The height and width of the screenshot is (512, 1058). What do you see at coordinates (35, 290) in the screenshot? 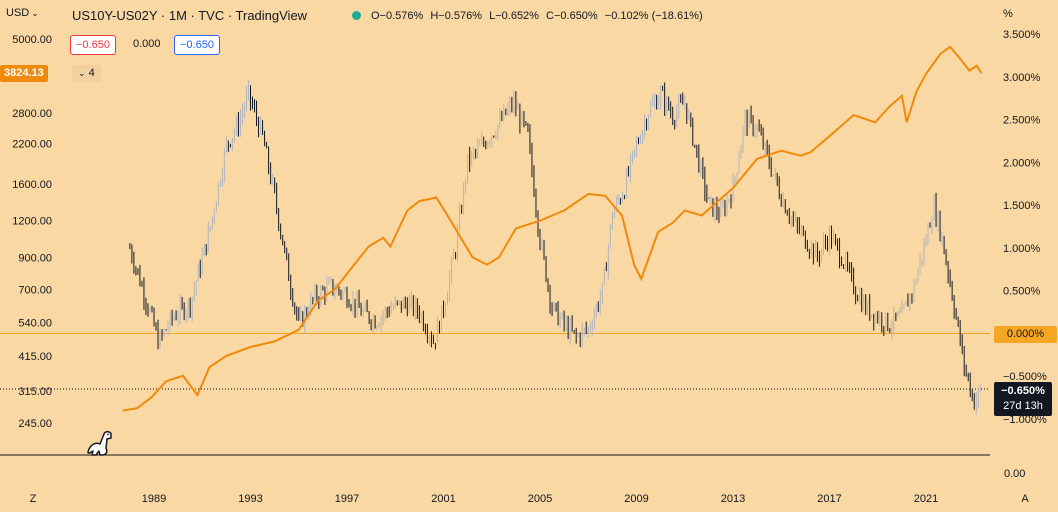
I see `left-axis-tick-label: 700.00` at bounding box center [35, 290].